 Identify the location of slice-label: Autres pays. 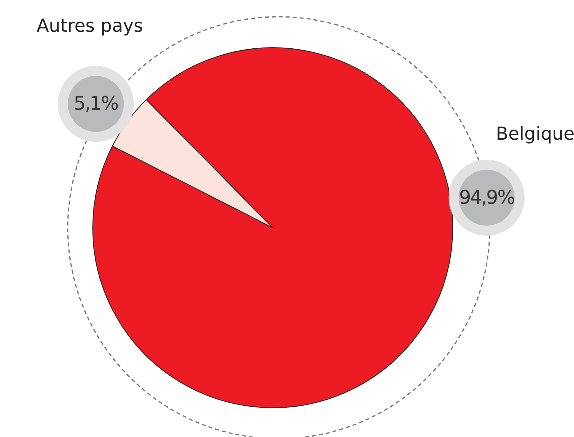
(90, 27).